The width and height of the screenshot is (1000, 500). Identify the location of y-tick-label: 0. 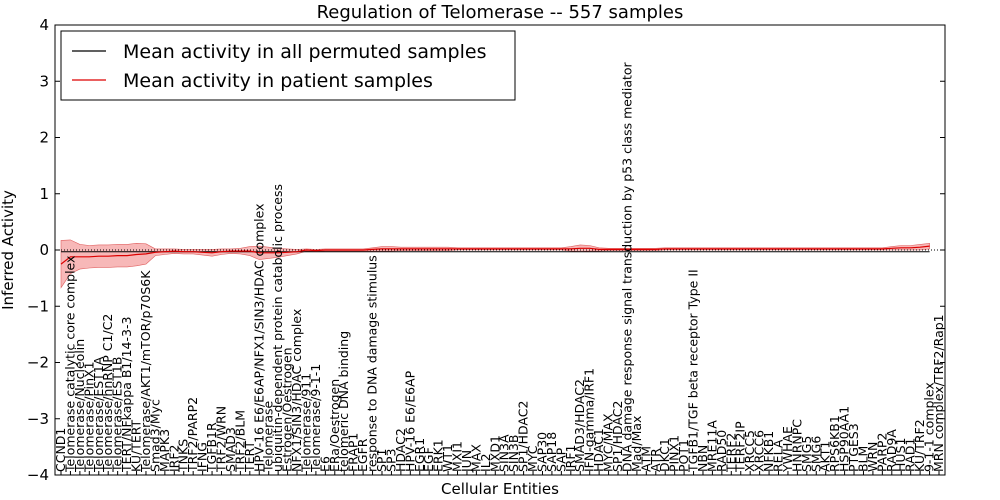
(44, 250).